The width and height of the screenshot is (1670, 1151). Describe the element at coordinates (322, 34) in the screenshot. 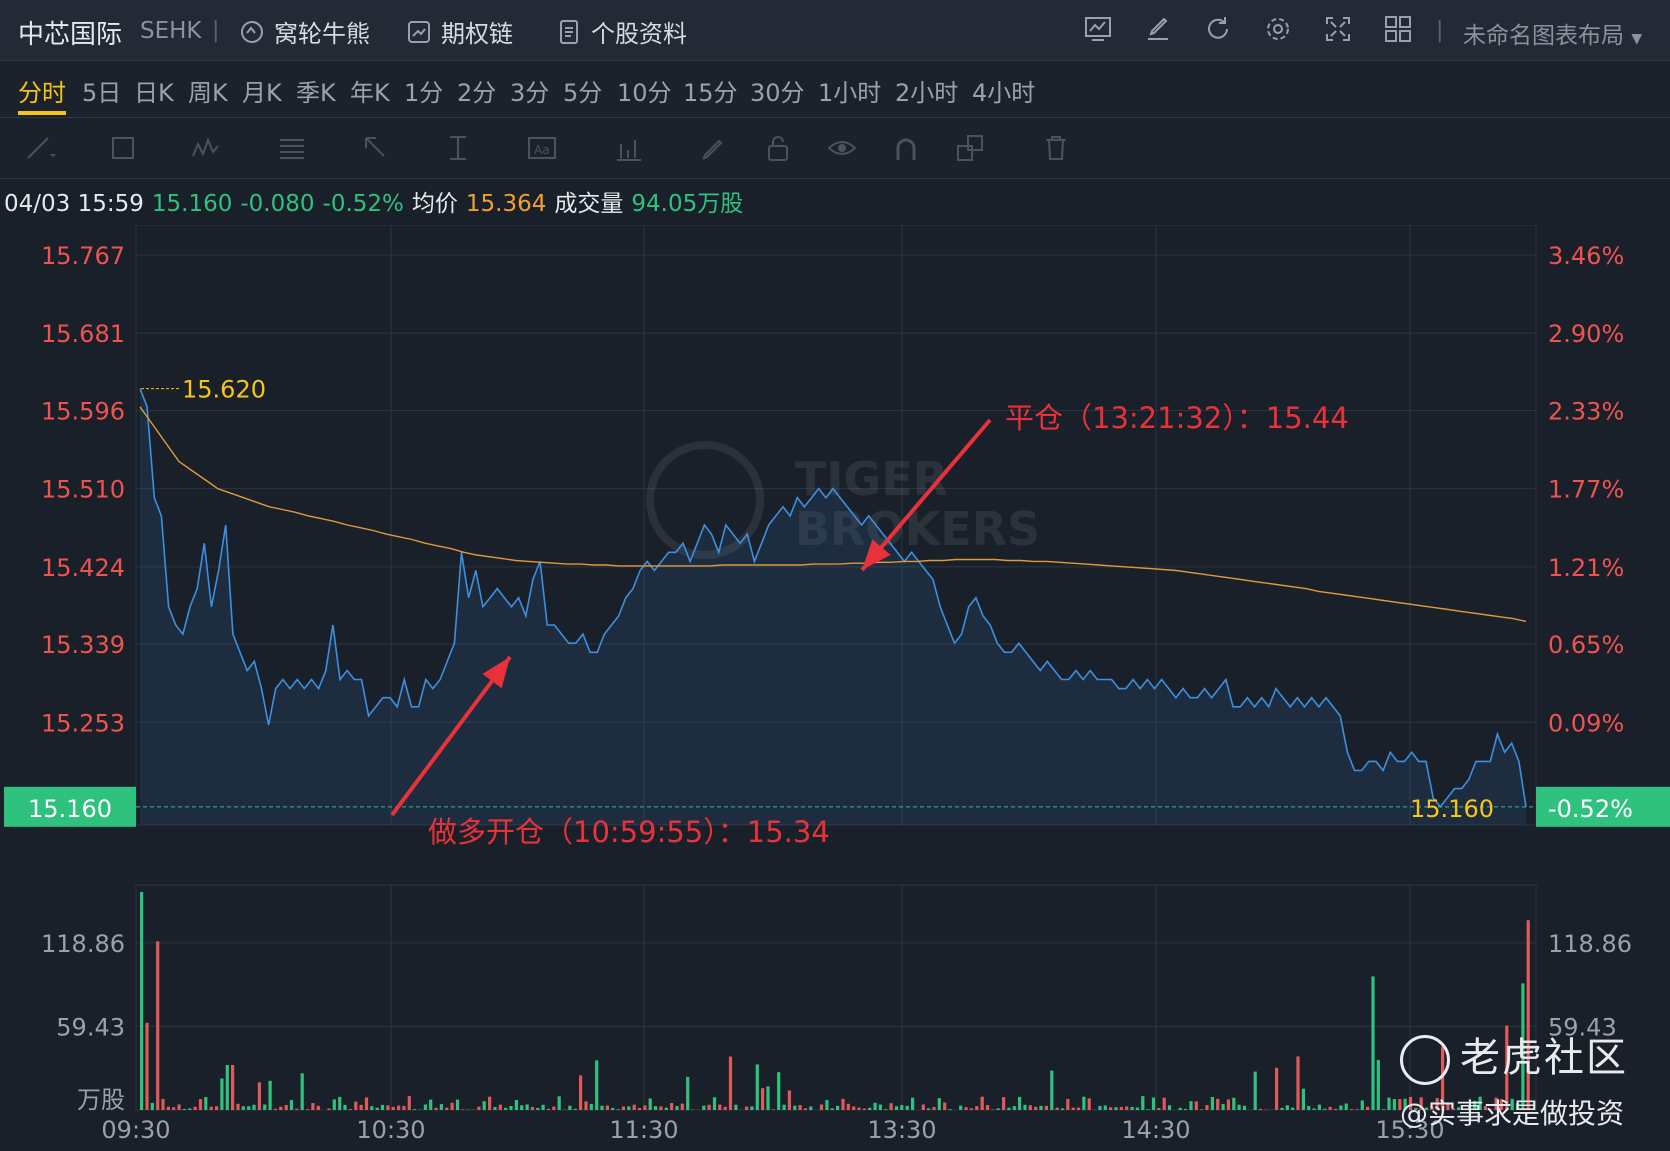

I see `menu-label: 窝轮牛熊` at that location.